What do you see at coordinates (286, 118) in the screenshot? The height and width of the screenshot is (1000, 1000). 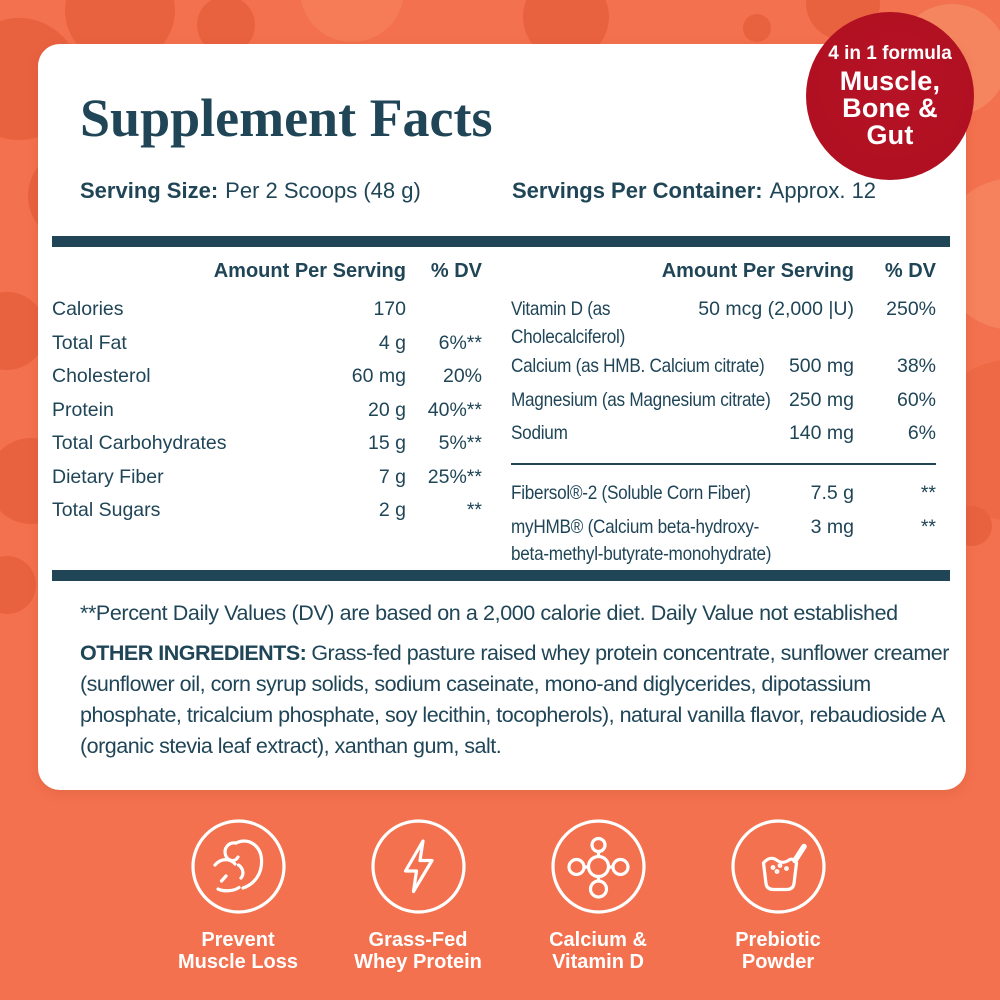 I see `page-title: Supplement Facts` at bounding box center [286, 118].